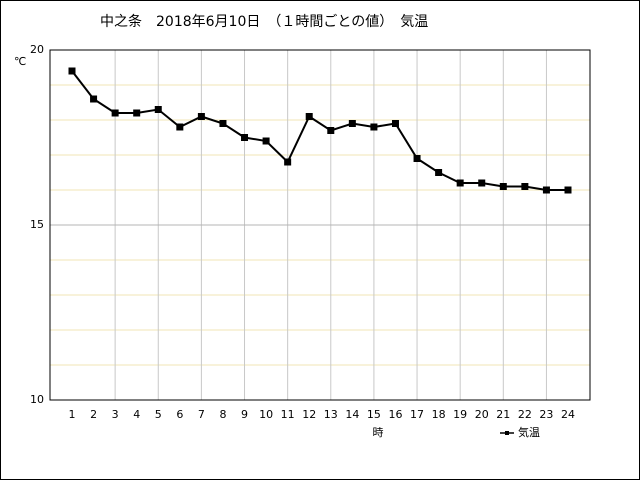 This screenshot has width=640, height=480. I want to click on x-tick-label: 8, so click(222, 414).